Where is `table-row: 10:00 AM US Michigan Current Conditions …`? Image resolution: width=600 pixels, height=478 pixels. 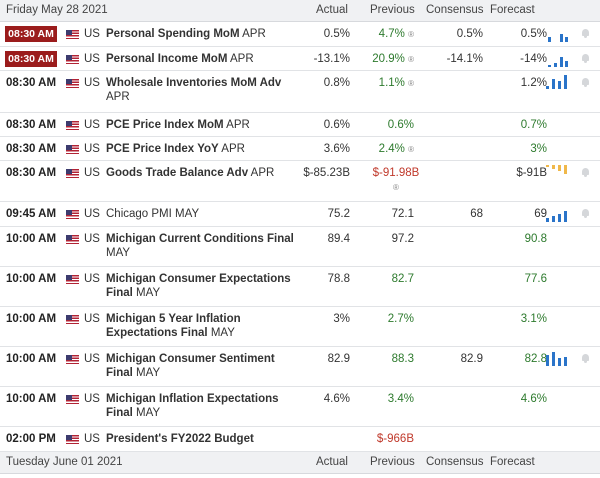 table-row: 10:00 AM US Michigan Current Conditions … is located at coordinates (300, 247).